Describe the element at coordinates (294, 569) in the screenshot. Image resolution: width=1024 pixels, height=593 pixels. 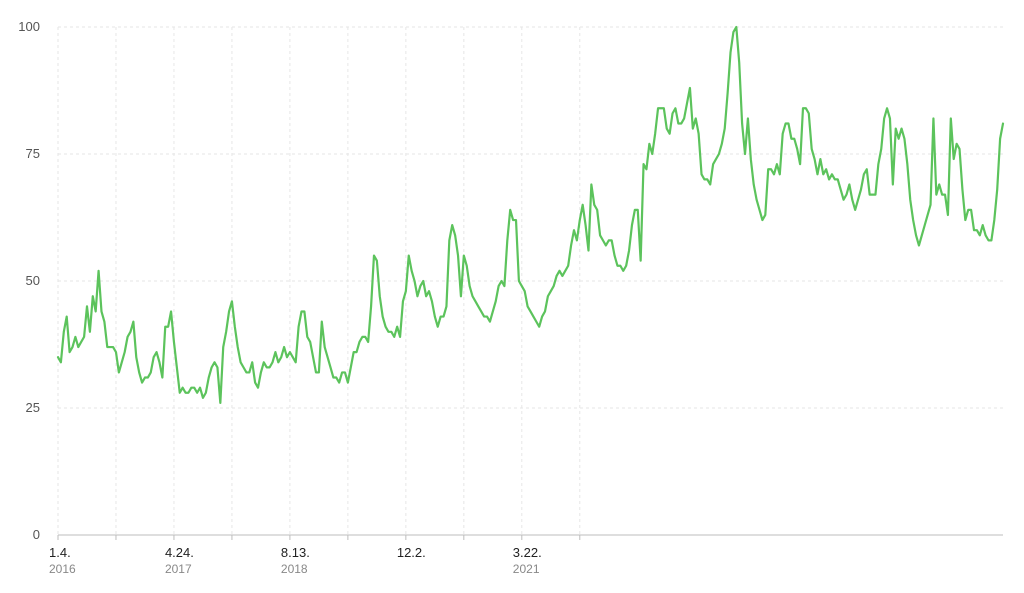
I see `x-tick-year: 2018` at that location.